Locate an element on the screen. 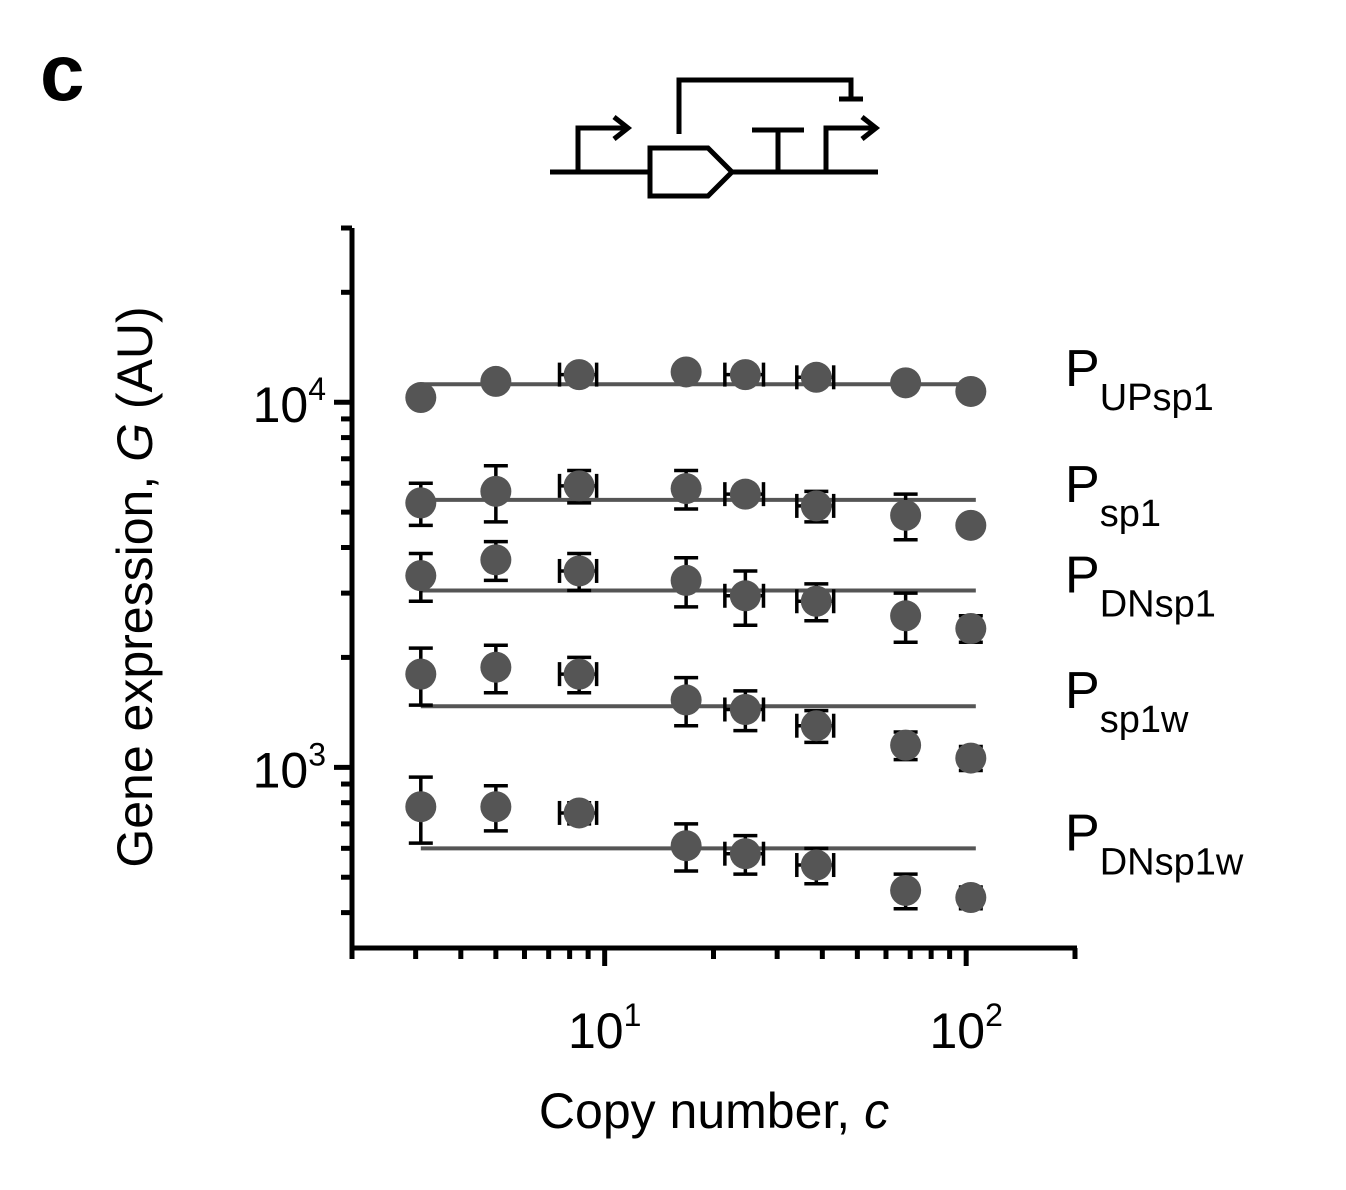  x-axis-title: Copy number, c is located at coordinates (714, 1111).